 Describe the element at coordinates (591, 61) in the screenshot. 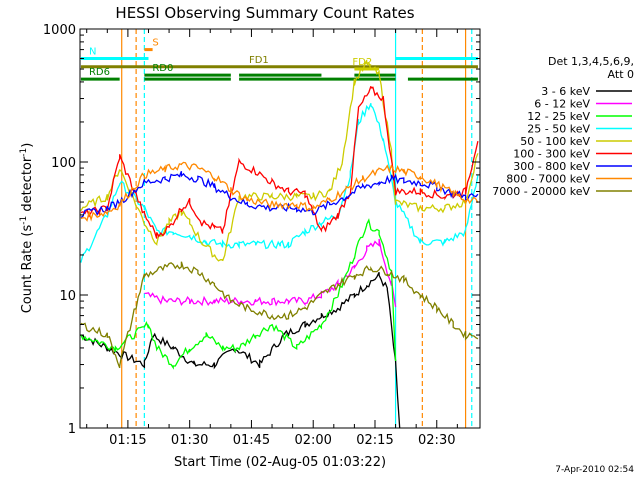

I see `legend-header-line1: Det 1,3,4,5,6,9,` at that location.